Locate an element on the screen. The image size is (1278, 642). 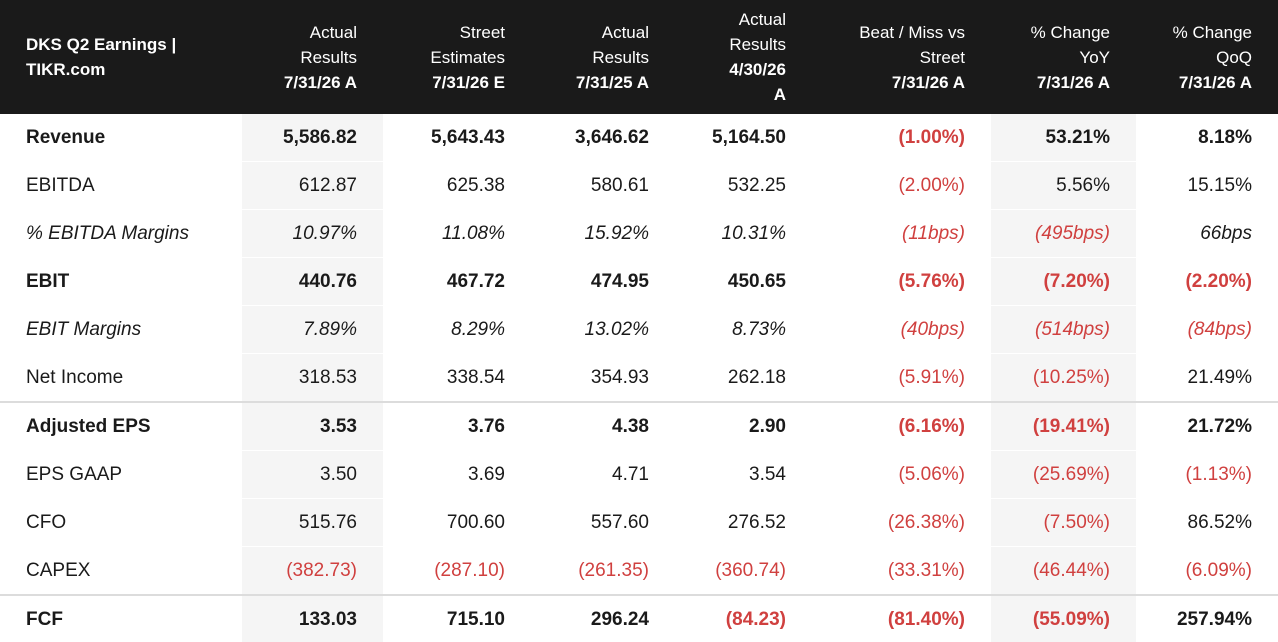
column-header-label: Results is located at coordinates (757, 44).